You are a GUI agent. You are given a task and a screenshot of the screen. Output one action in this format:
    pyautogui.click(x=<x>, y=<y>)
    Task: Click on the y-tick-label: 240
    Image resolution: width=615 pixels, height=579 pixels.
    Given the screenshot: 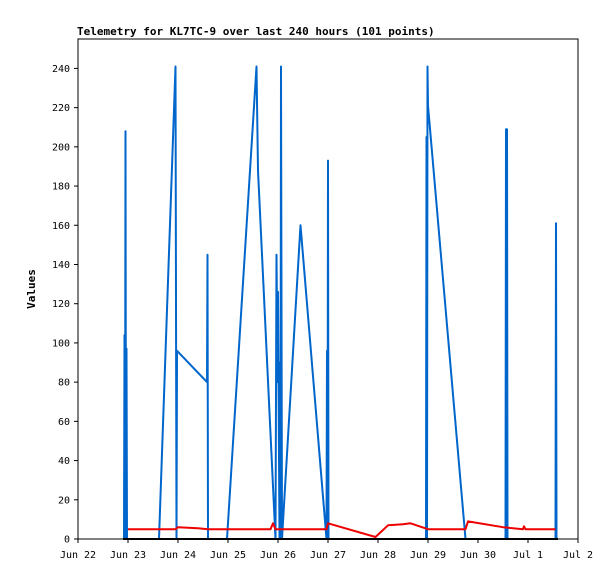 What is the action you would take?
    pyautogui.click(x=61, y=69)
    